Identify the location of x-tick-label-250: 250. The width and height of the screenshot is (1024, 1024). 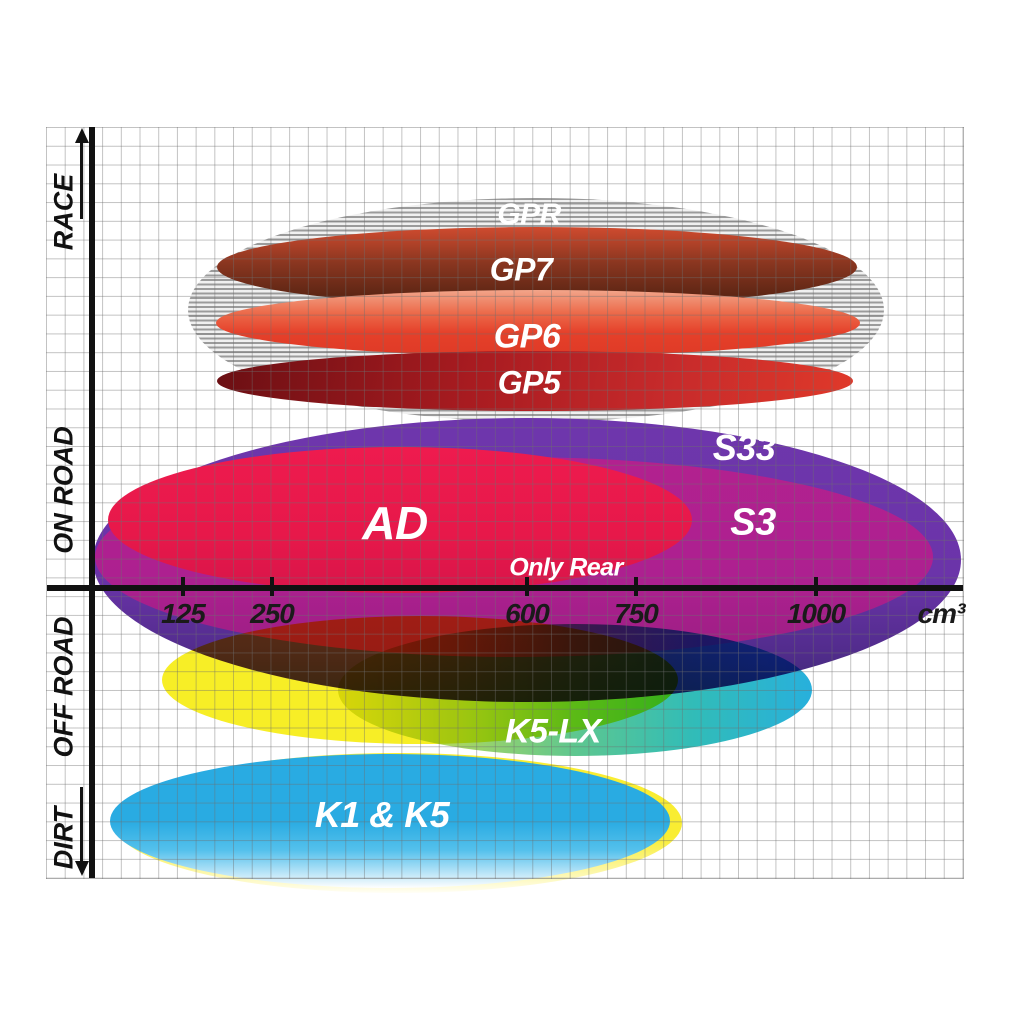
(272, 613).